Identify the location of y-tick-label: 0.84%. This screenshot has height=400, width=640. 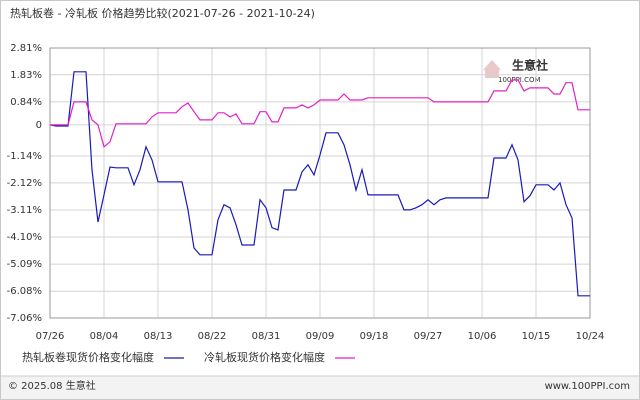
(26, 102).